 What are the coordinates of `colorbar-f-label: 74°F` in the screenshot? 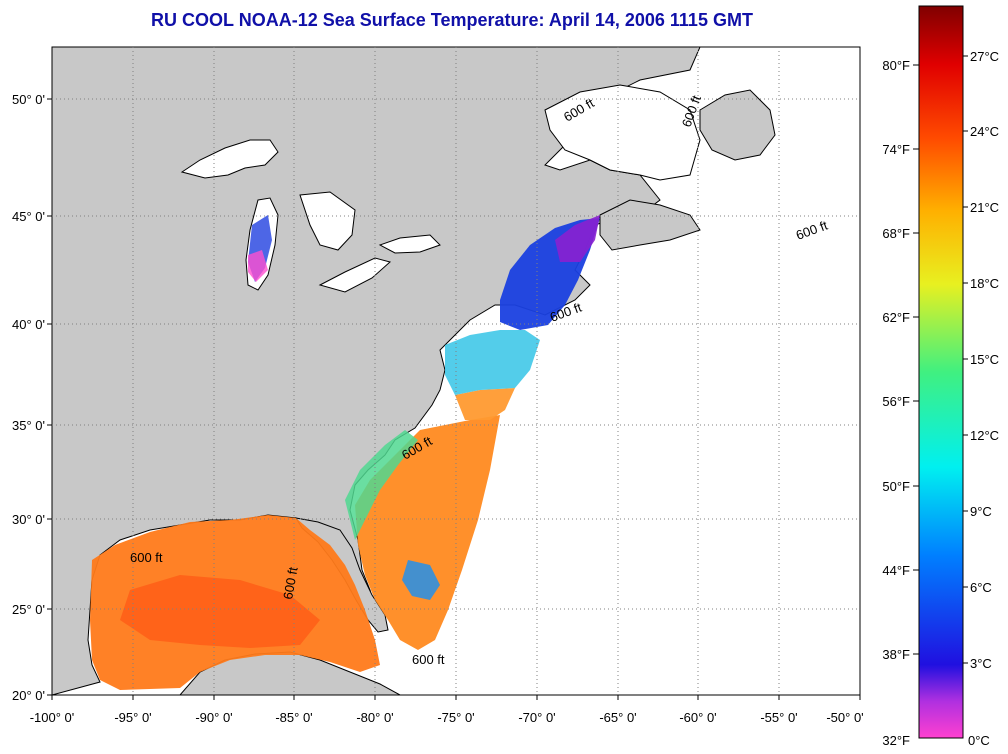 It's located at (896, 149).